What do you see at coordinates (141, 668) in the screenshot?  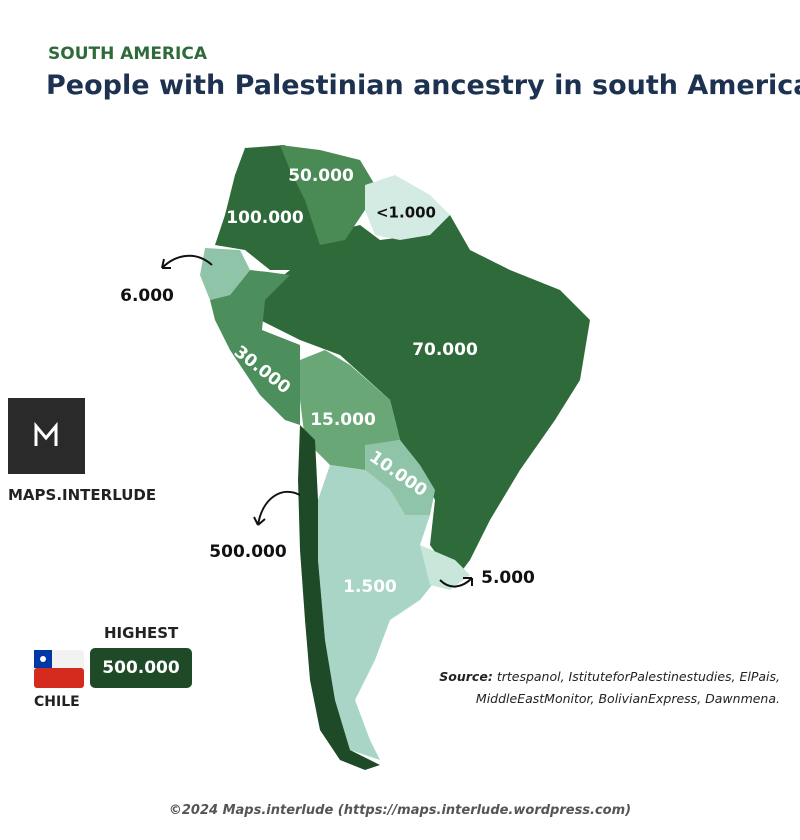 I see `highlight-value: 500.000` at bounding box center [141, 668].